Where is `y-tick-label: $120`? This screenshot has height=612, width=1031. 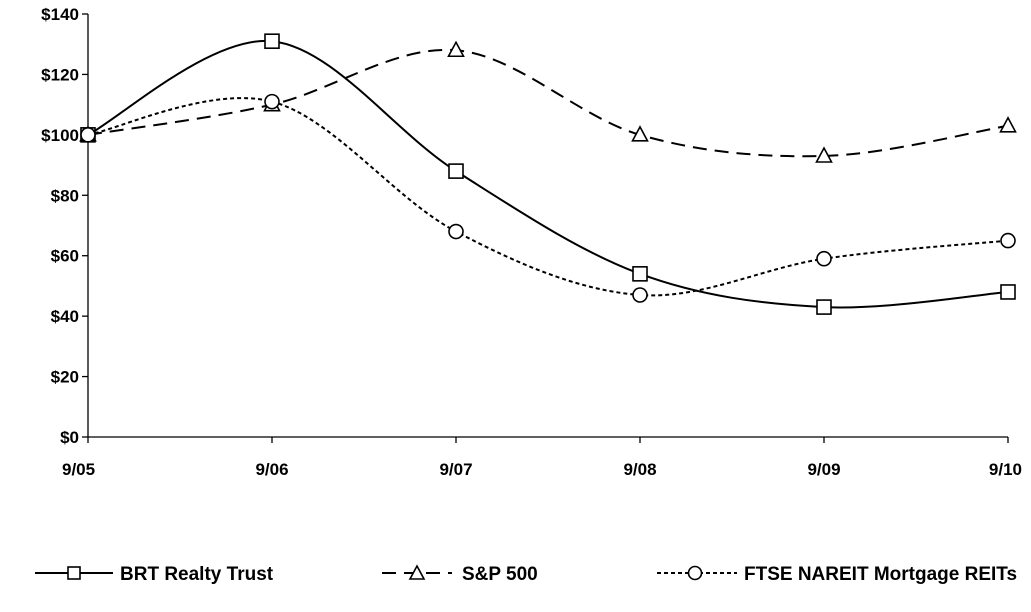 y-tick-label: $120 is located at coordinates (60, 74).